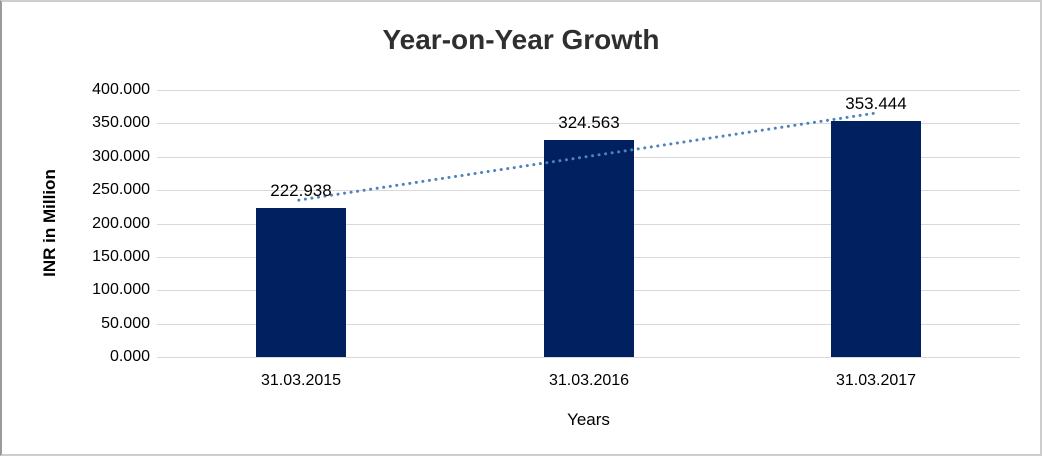 This screenshot has width=1042, height=456. What do you see at coordinates (121, 122) in the screenshot?
I see `y-tick-label: 350.000` at bounding box center [121, 122].